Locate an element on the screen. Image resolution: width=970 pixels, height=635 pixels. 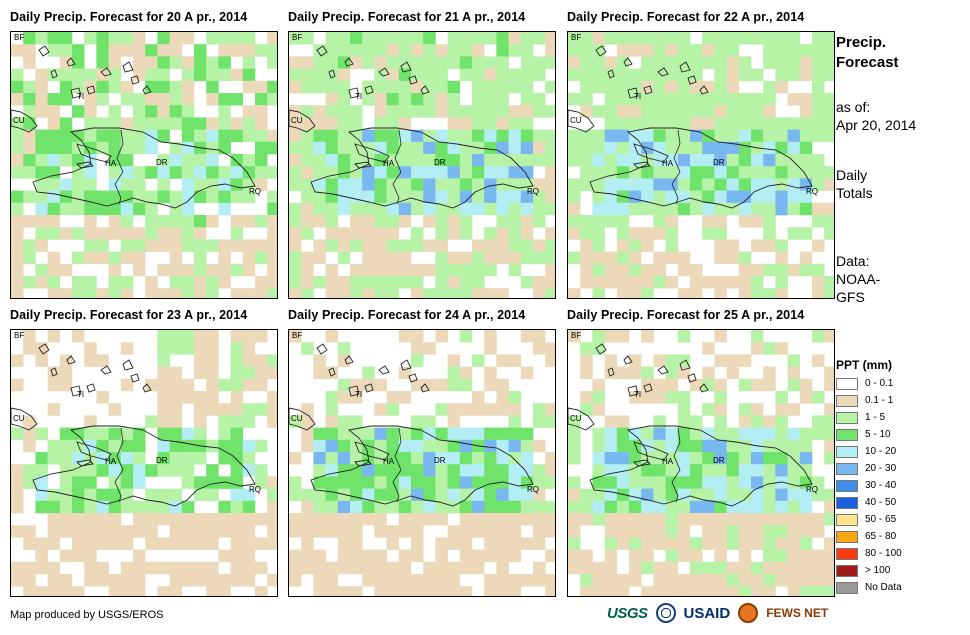
legend-label: 20 - 30 is located at coordinates (881, 468).